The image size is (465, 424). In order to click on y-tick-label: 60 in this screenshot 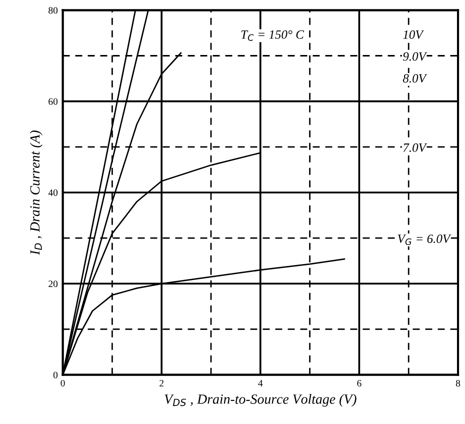, I will do `click(53, 101)`.